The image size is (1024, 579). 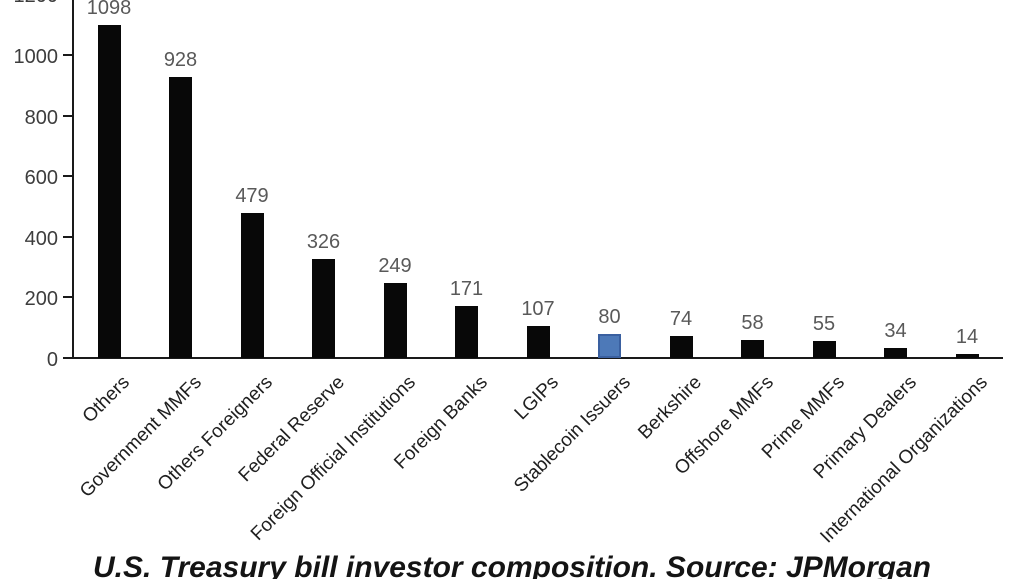 I want to click on value-label-international-organizations: 14, so click(x=967, y=336).